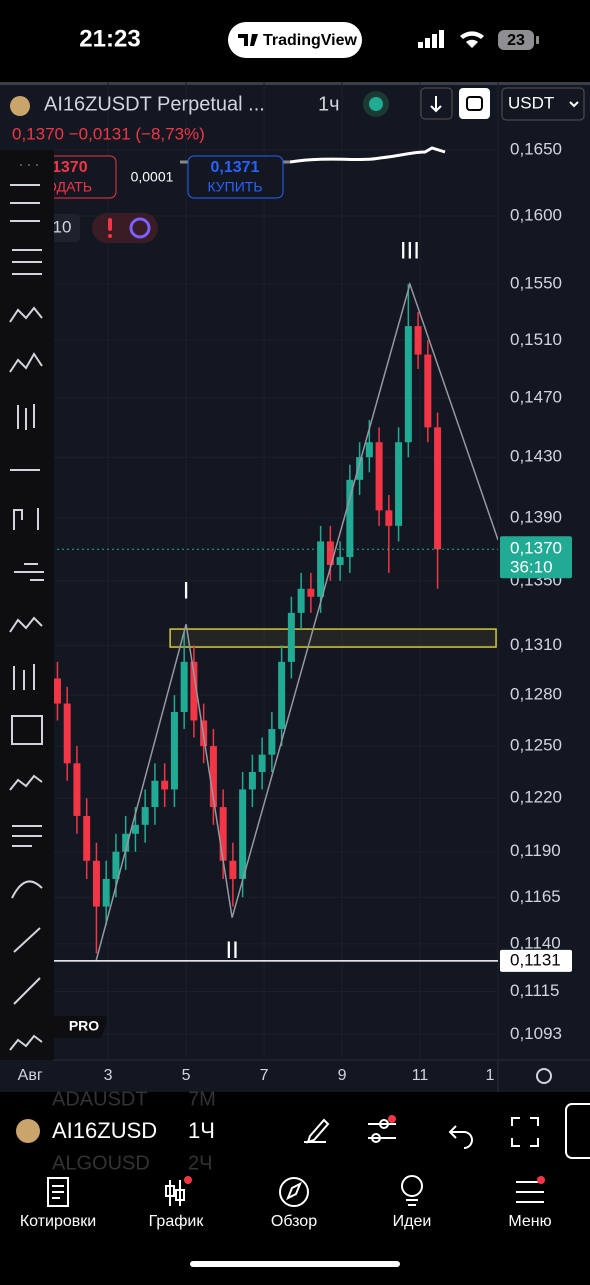 This screenshot has width=590, height=1285. What do you see at coordinates (109, 38) in the screenshot?
I see `clock: 21:23` at bounding box center [109, 38].